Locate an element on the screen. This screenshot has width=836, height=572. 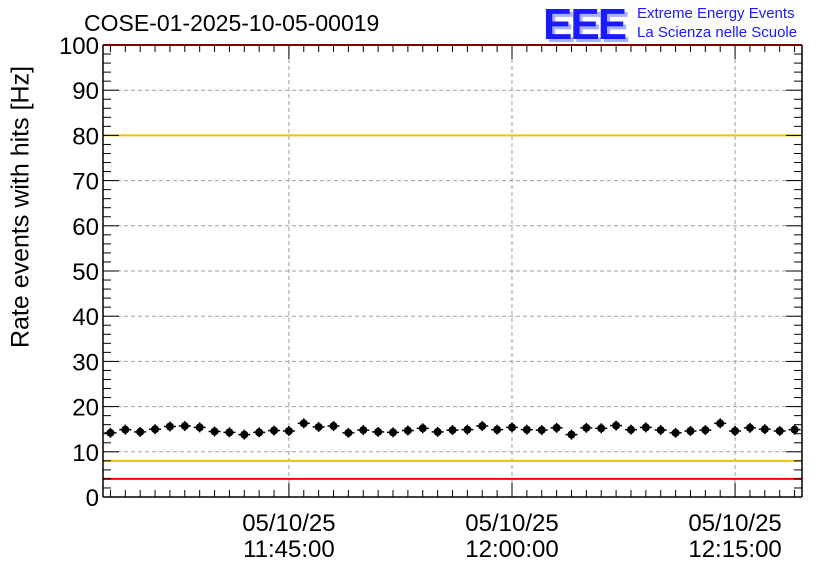
y-tick-label: 50 is located at coordinates (85, 272).